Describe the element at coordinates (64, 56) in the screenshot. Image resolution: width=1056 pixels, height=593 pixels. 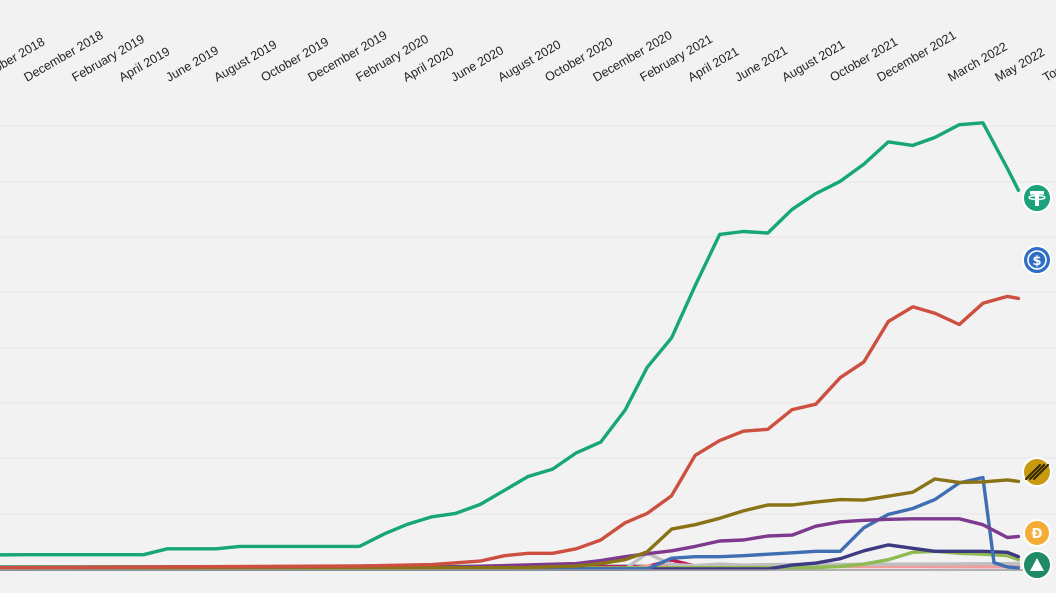
I see `x-tick-label: December 2018` at that location.